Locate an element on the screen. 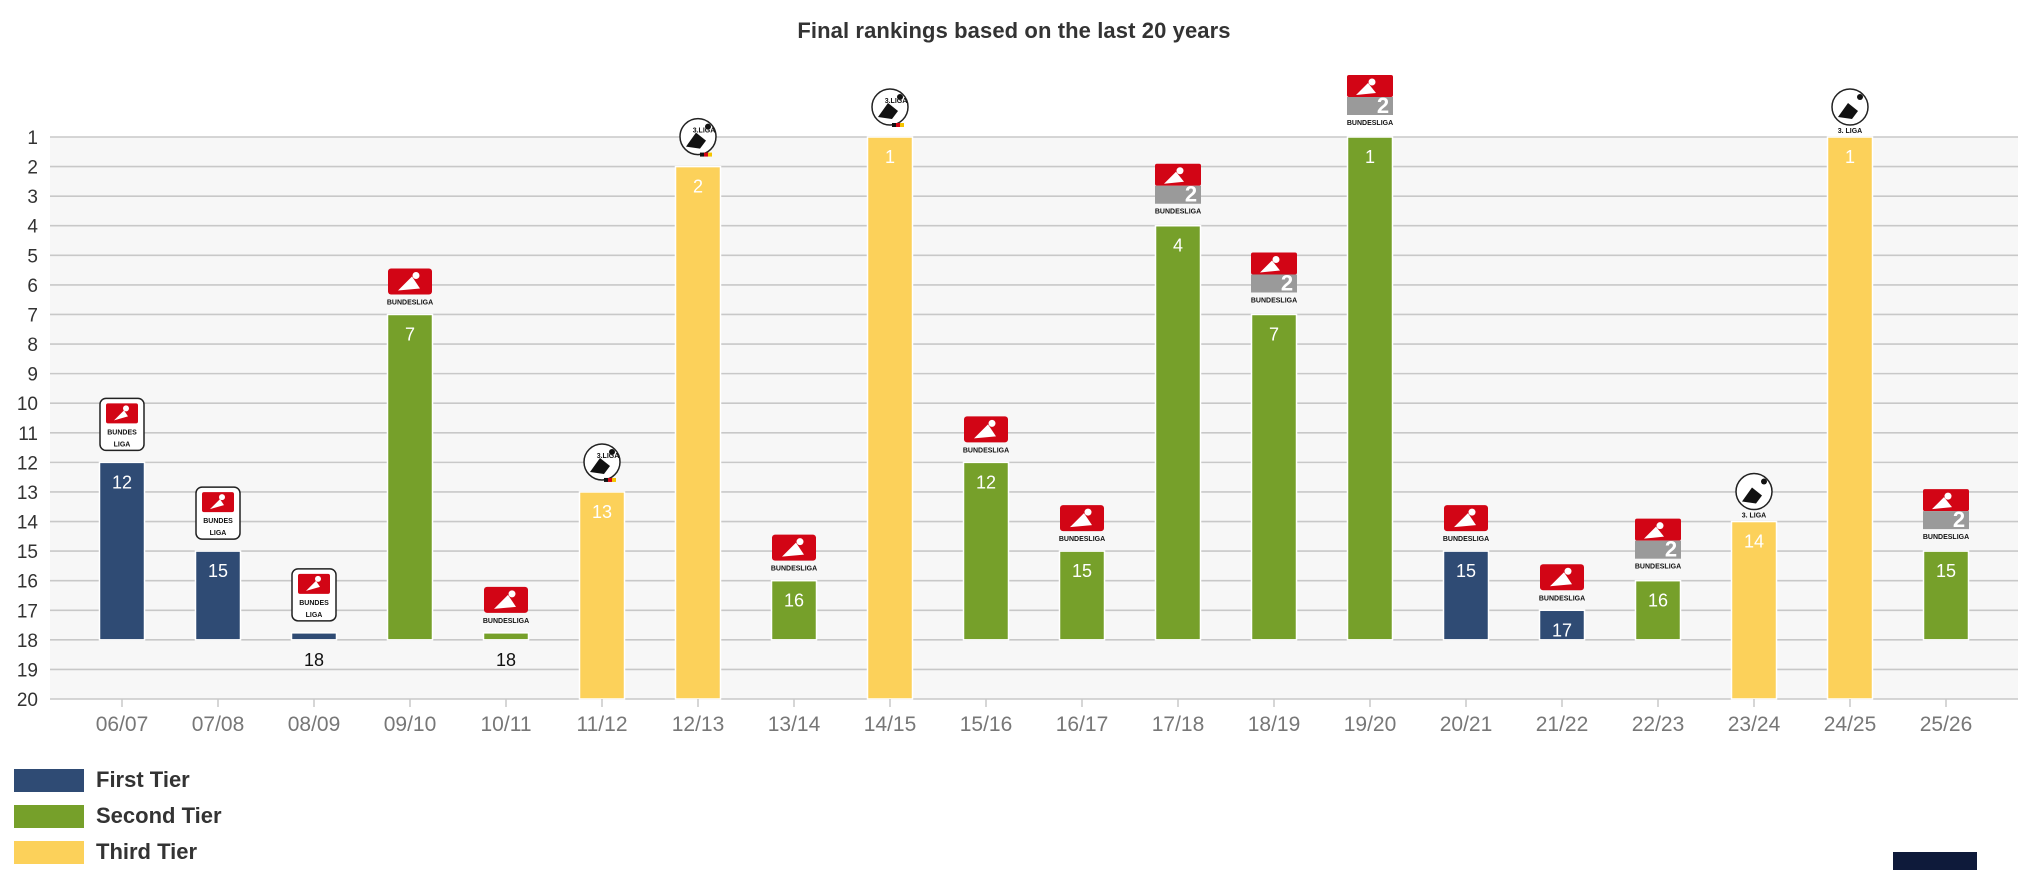  y-tick-label: 1 is located at coordinates (32, 138).